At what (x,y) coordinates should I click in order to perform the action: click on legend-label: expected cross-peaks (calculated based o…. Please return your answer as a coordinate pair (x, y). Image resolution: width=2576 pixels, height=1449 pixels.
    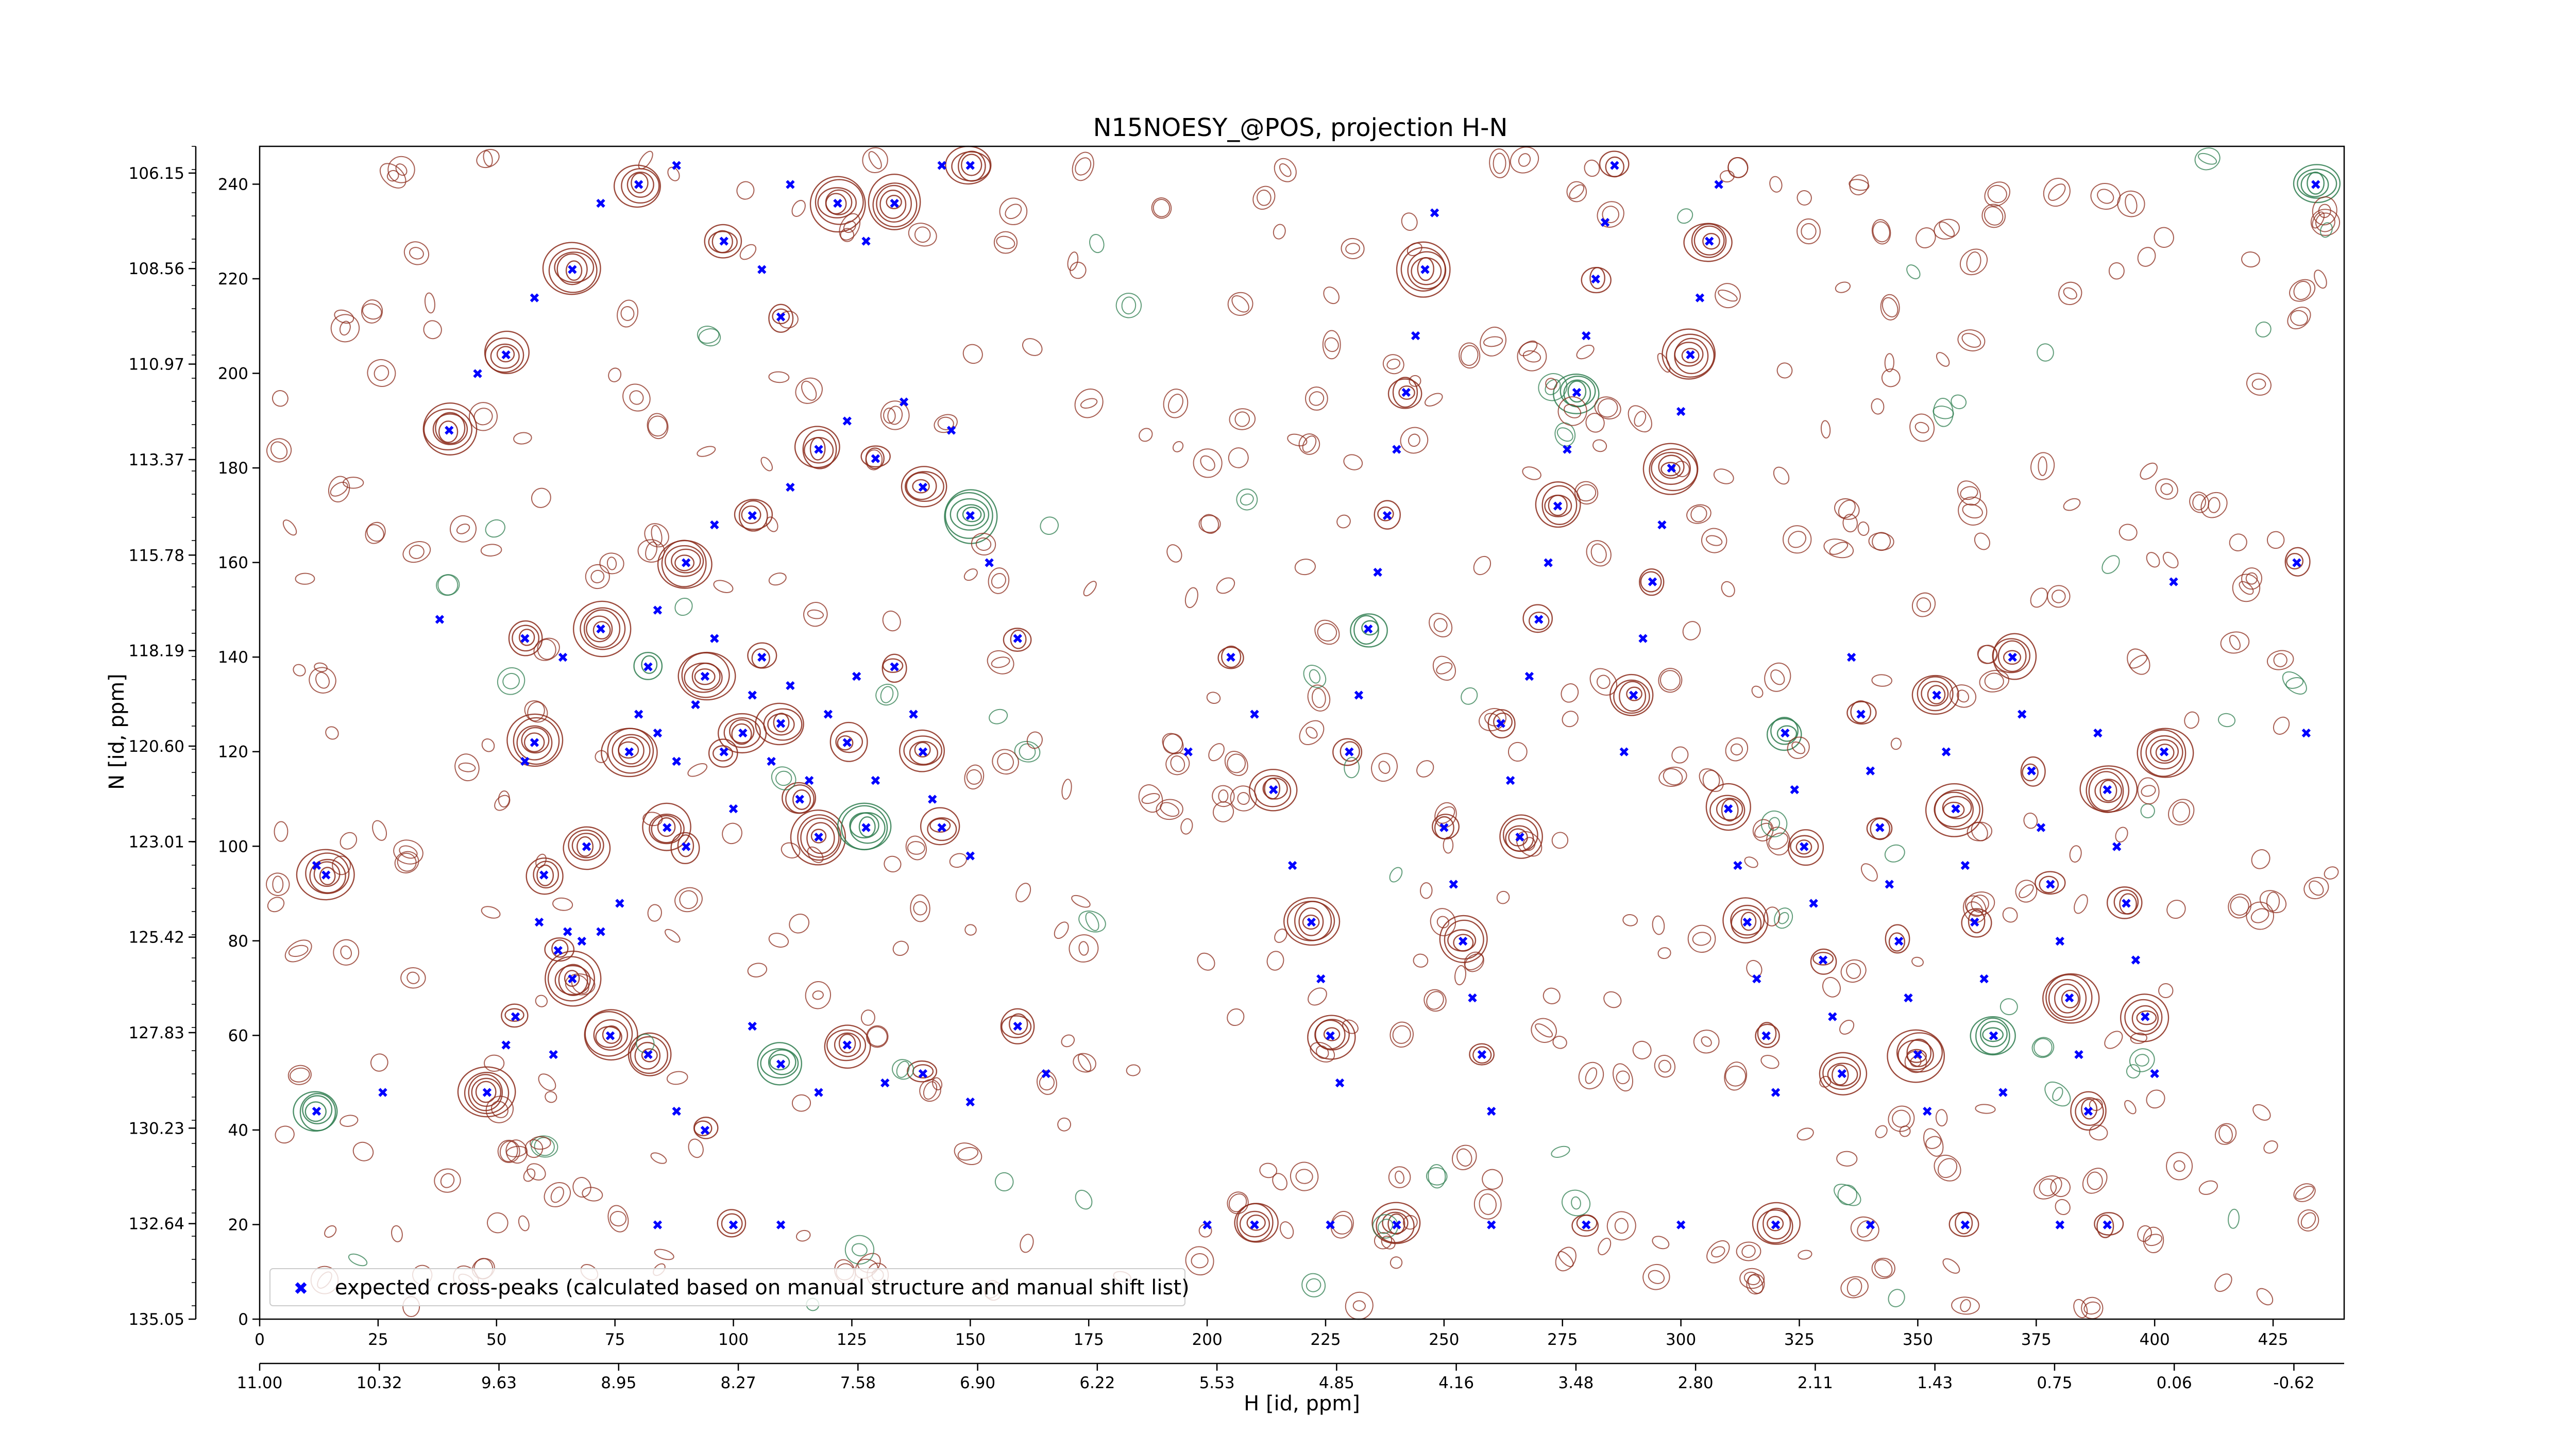
    Looking at the image, I should click on (762, 1288).